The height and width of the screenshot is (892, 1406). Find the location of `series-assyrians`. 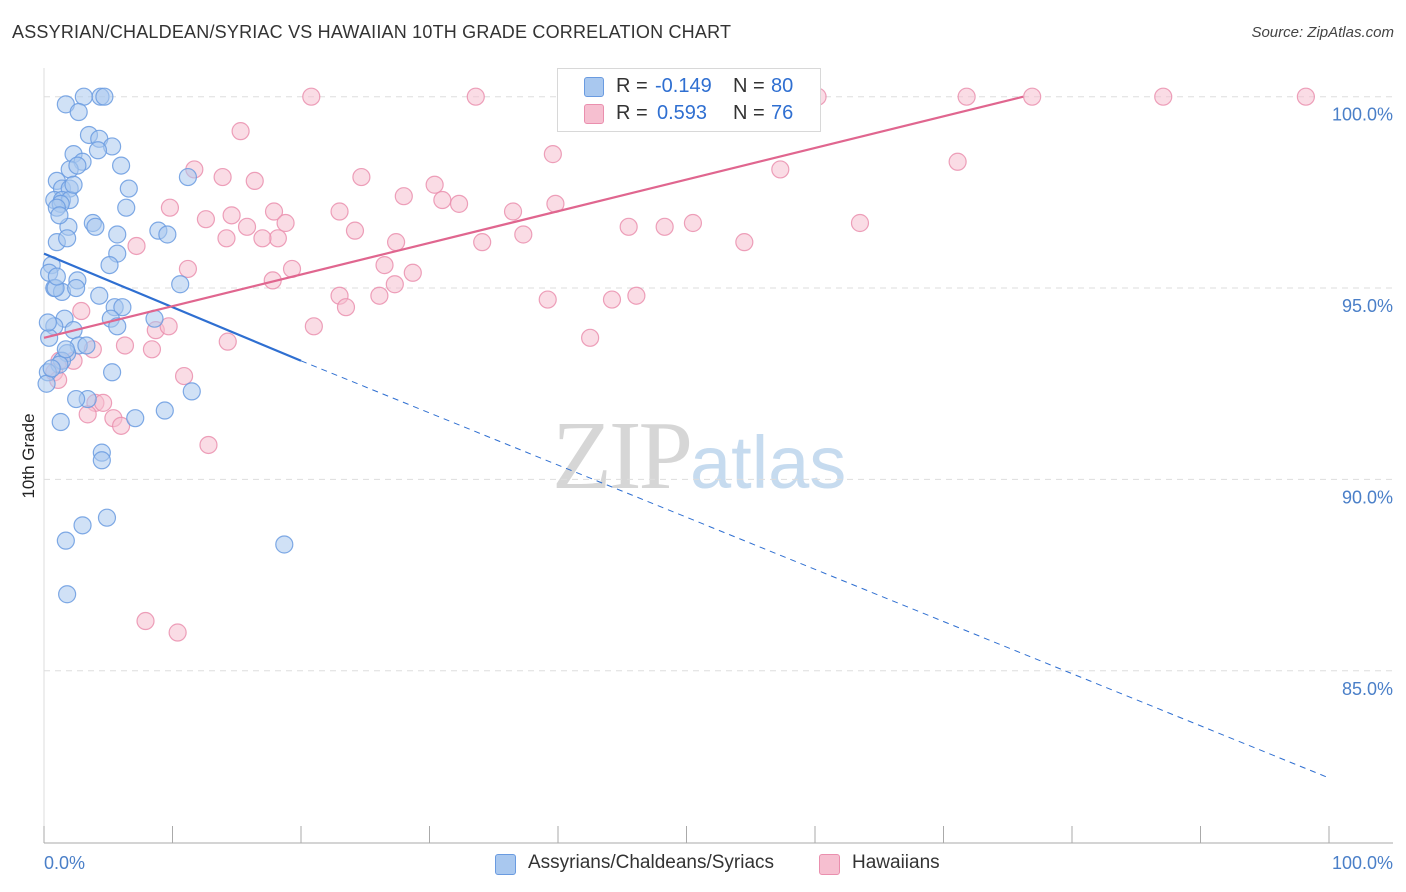

series-assyrians is located at coordinates (165, 345).